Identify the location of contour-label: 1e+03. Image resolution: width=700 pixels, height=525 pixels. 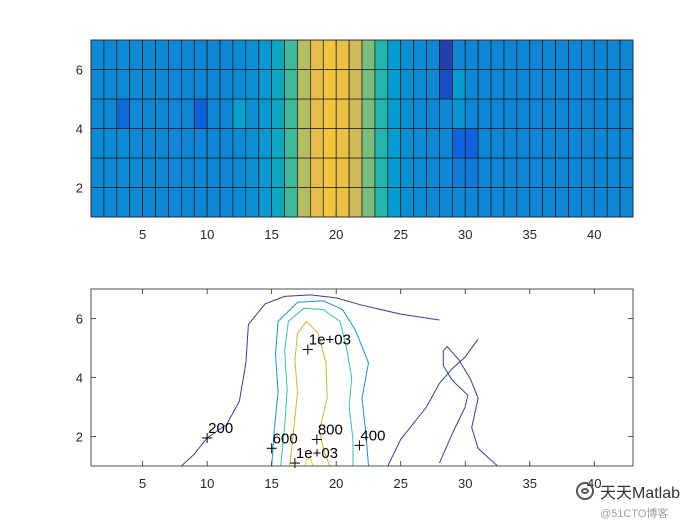
(330, 339).